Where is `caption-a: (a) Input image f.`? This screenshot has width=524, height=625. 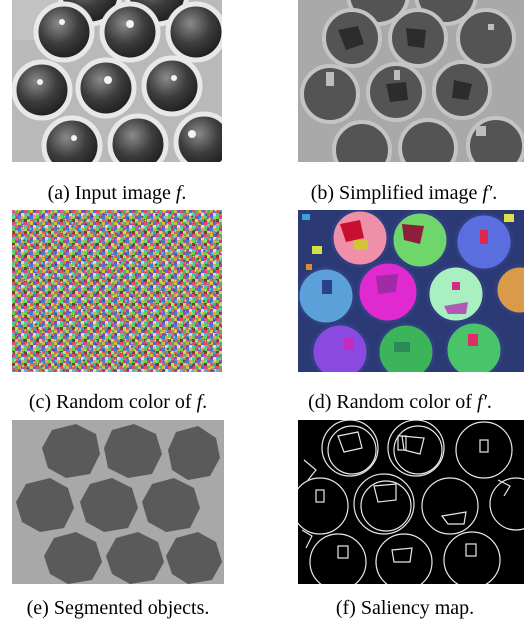
caption-a: (a) Input image f. is located at coordinates (117, 193).